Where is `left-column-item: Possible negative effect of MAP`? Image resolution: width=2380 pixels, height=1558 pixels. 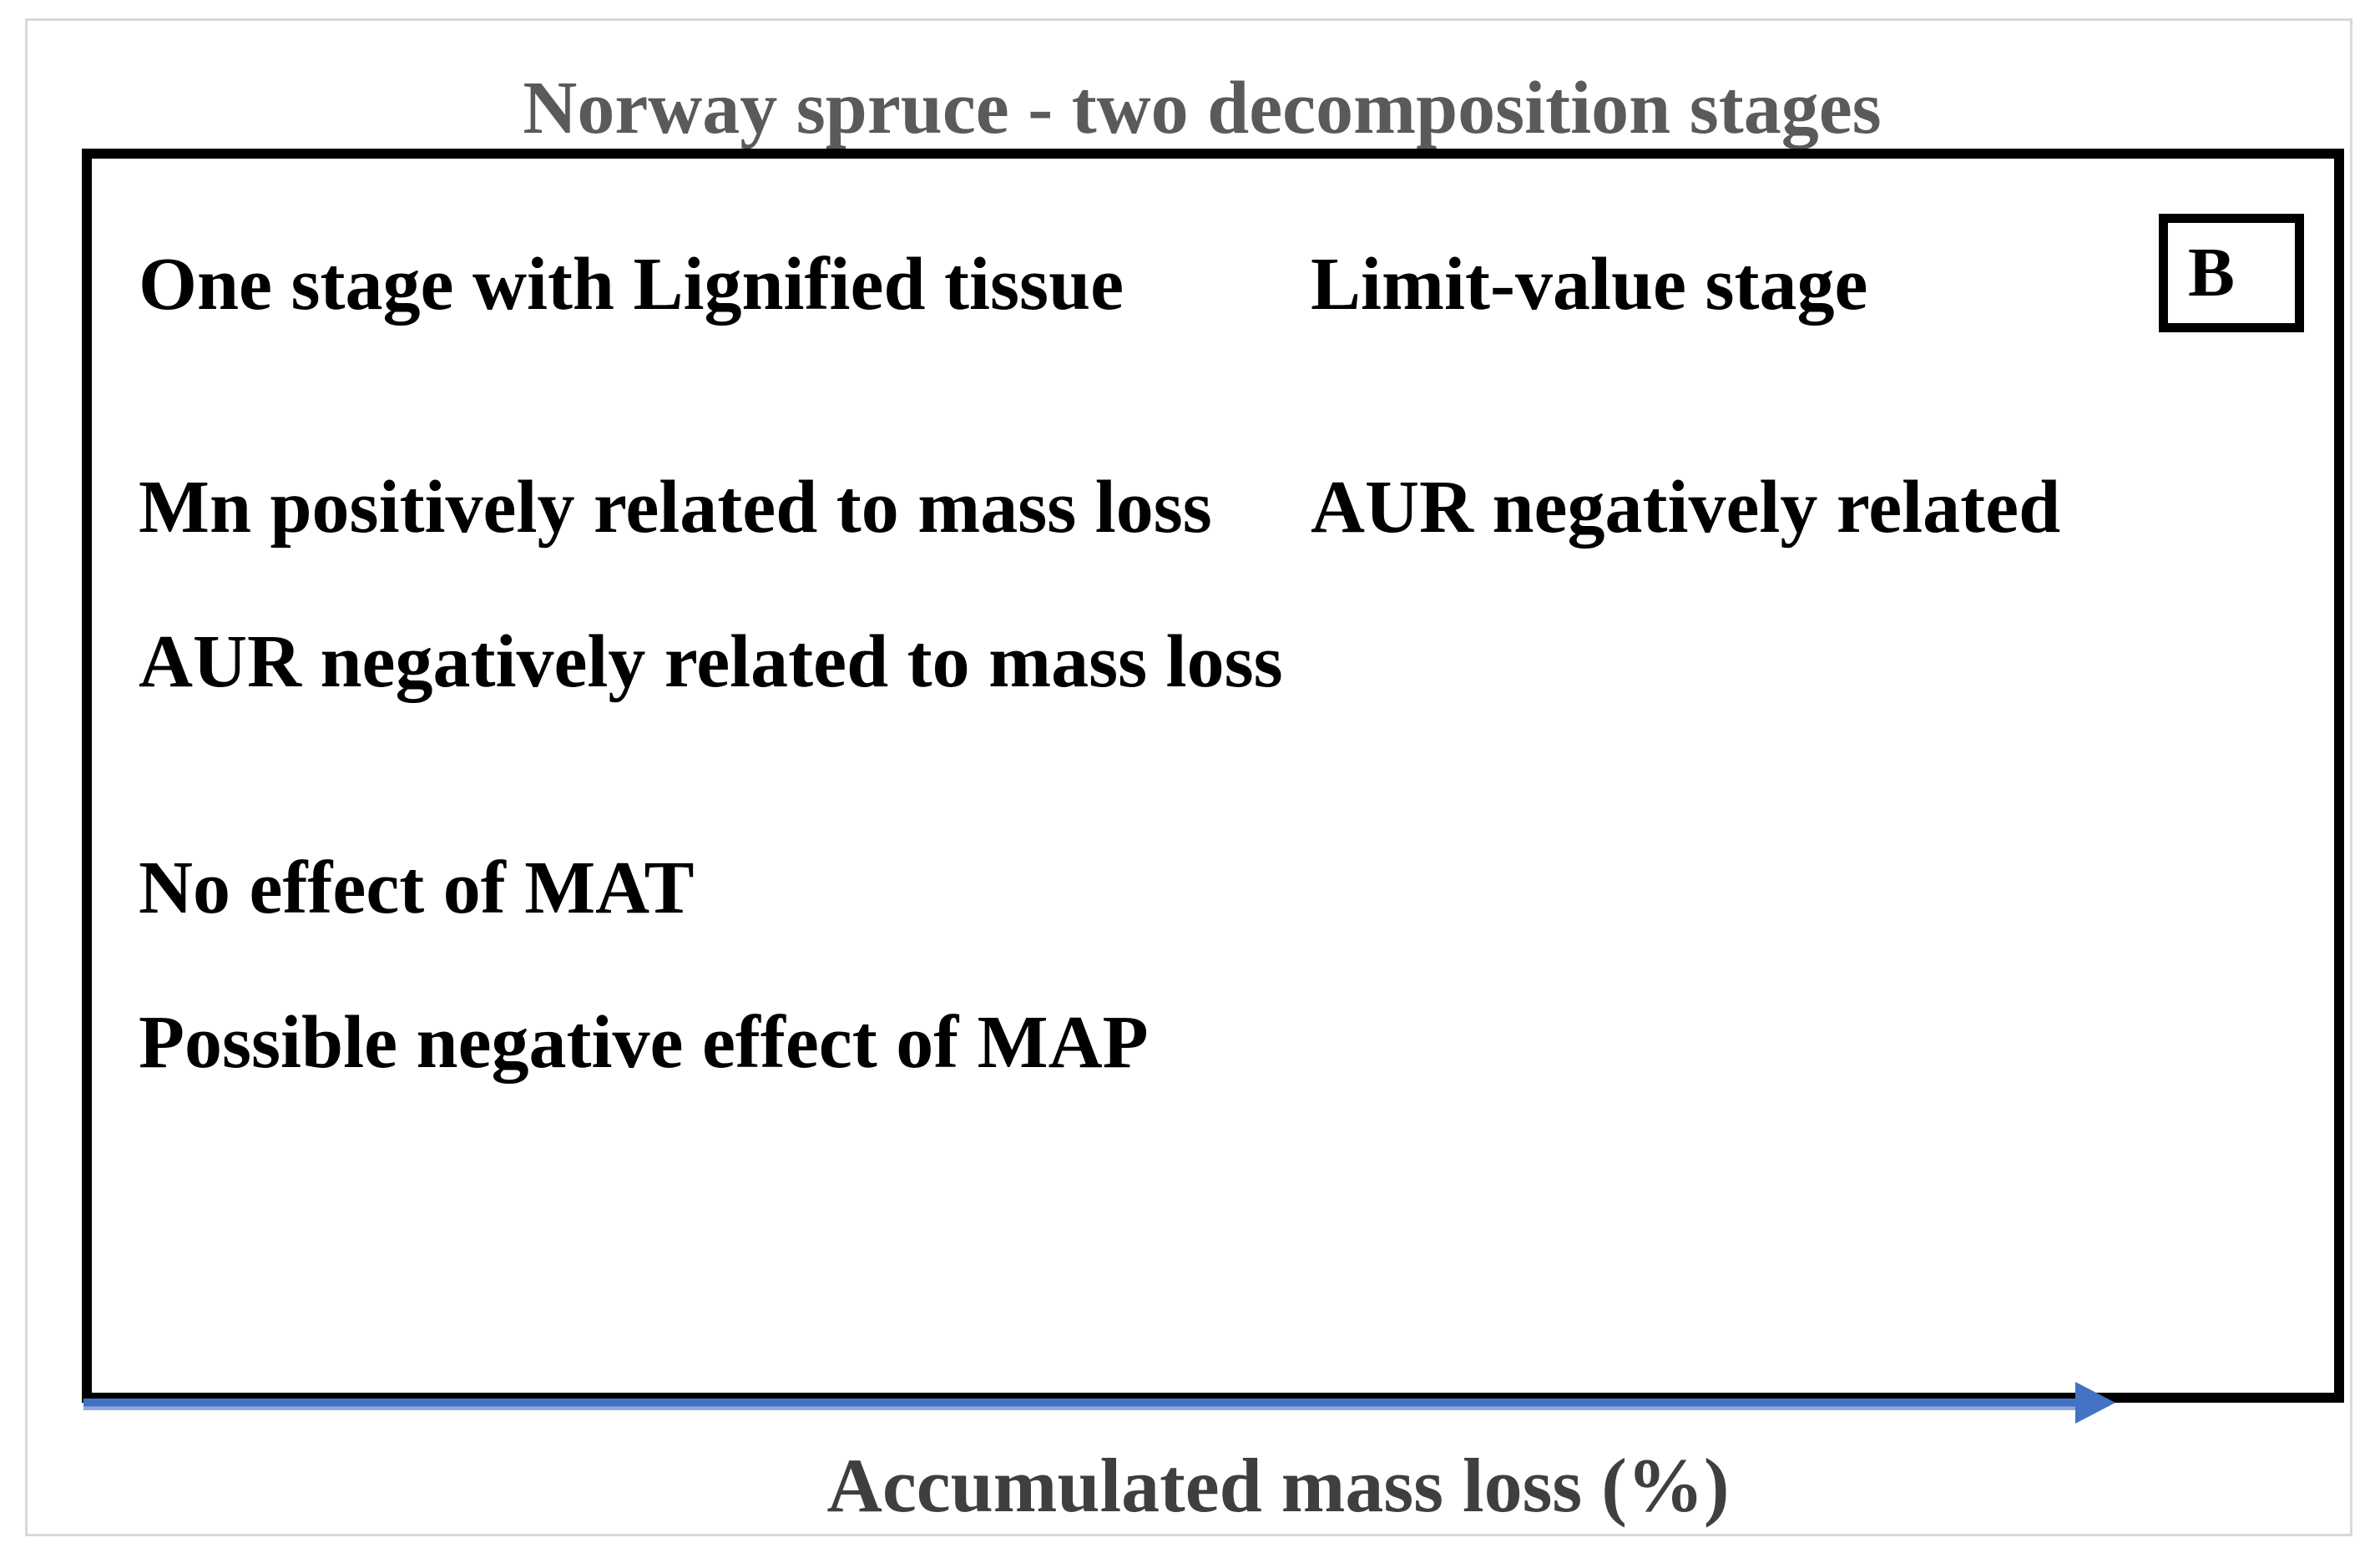
left-column-item: Possible negative effect of MAP is located at coordinates (644, 1043).